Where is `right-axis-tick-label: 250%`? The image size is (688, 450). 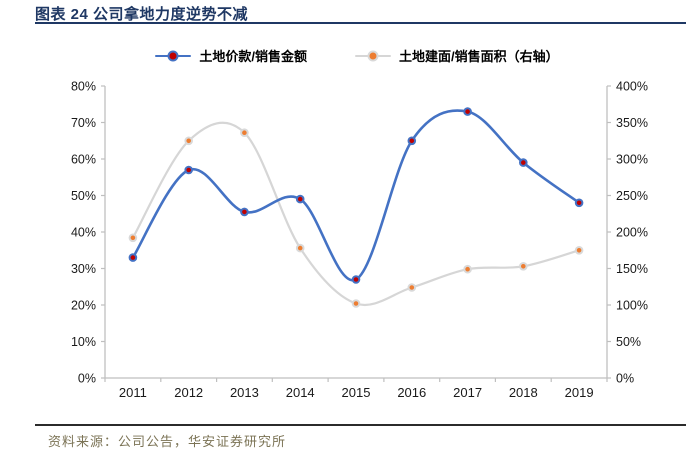 right-axis-tick-label: 250% is located at coordinates (632, 196).